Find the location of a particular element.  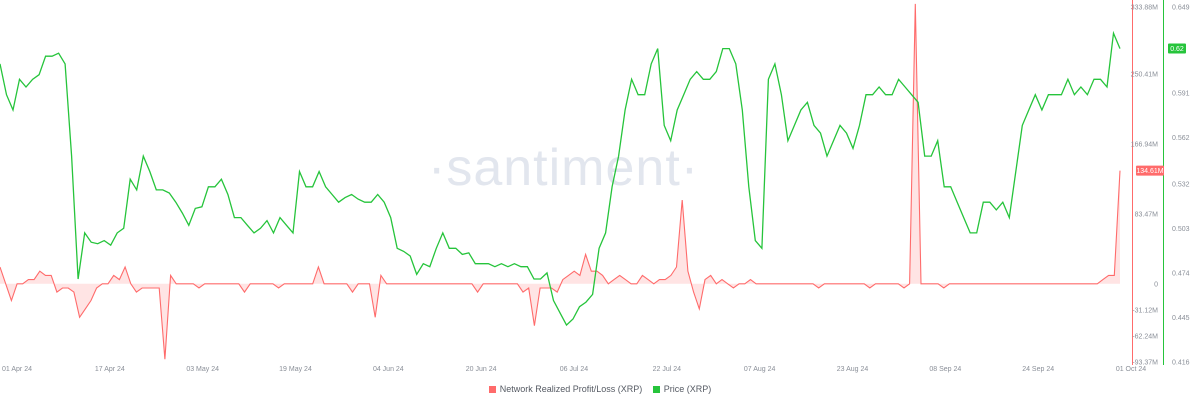

y-left-tick-label: 0 is located at coordinates (1156, 284).